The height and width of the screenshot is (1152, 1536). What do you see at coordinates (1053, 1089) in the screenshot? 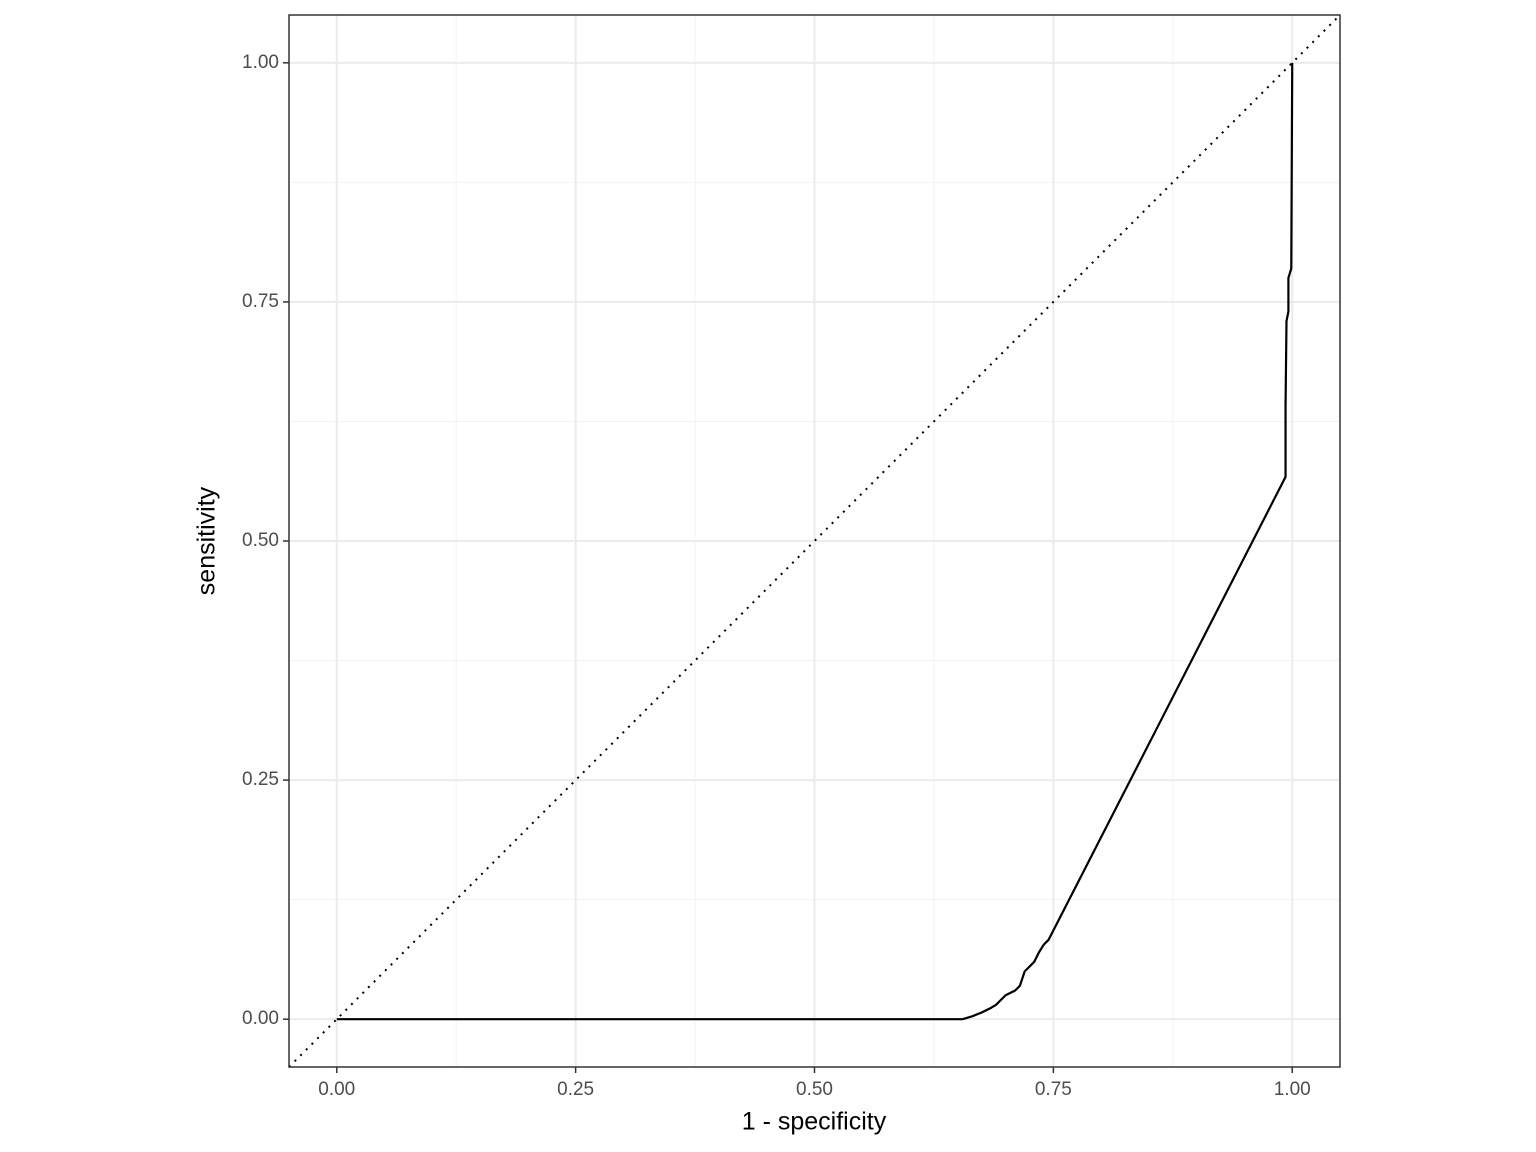
I see `x-tick-label: 0.75` at bounding box center [1053, 1089].